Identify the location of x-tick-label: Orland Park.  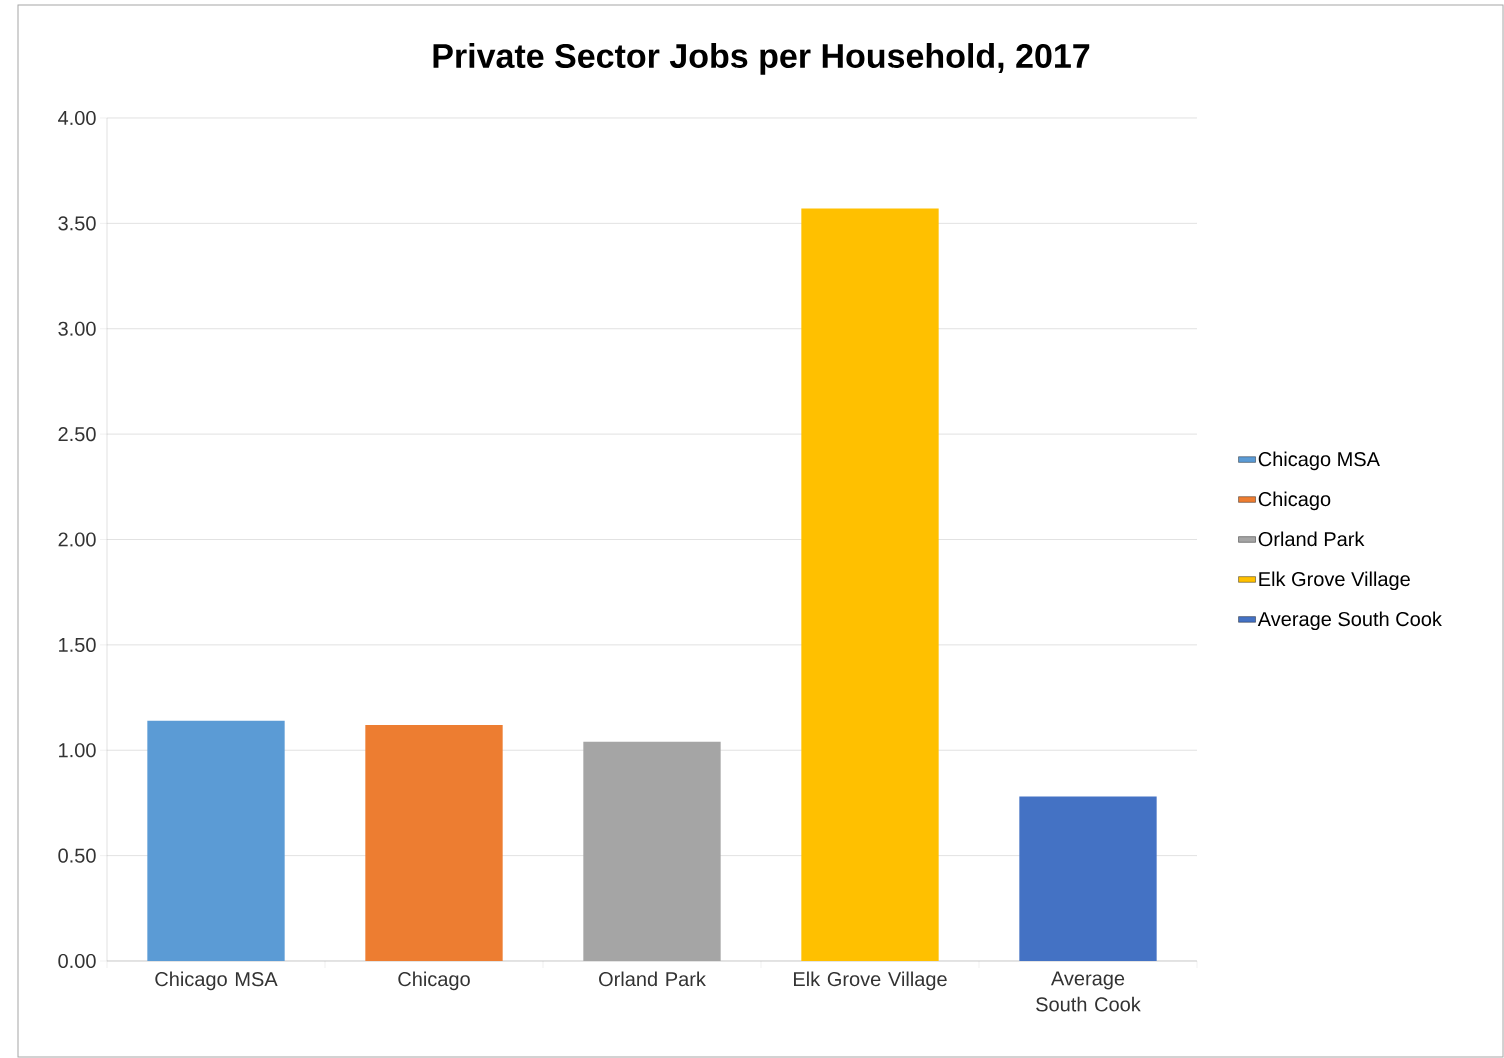
(652, 979).